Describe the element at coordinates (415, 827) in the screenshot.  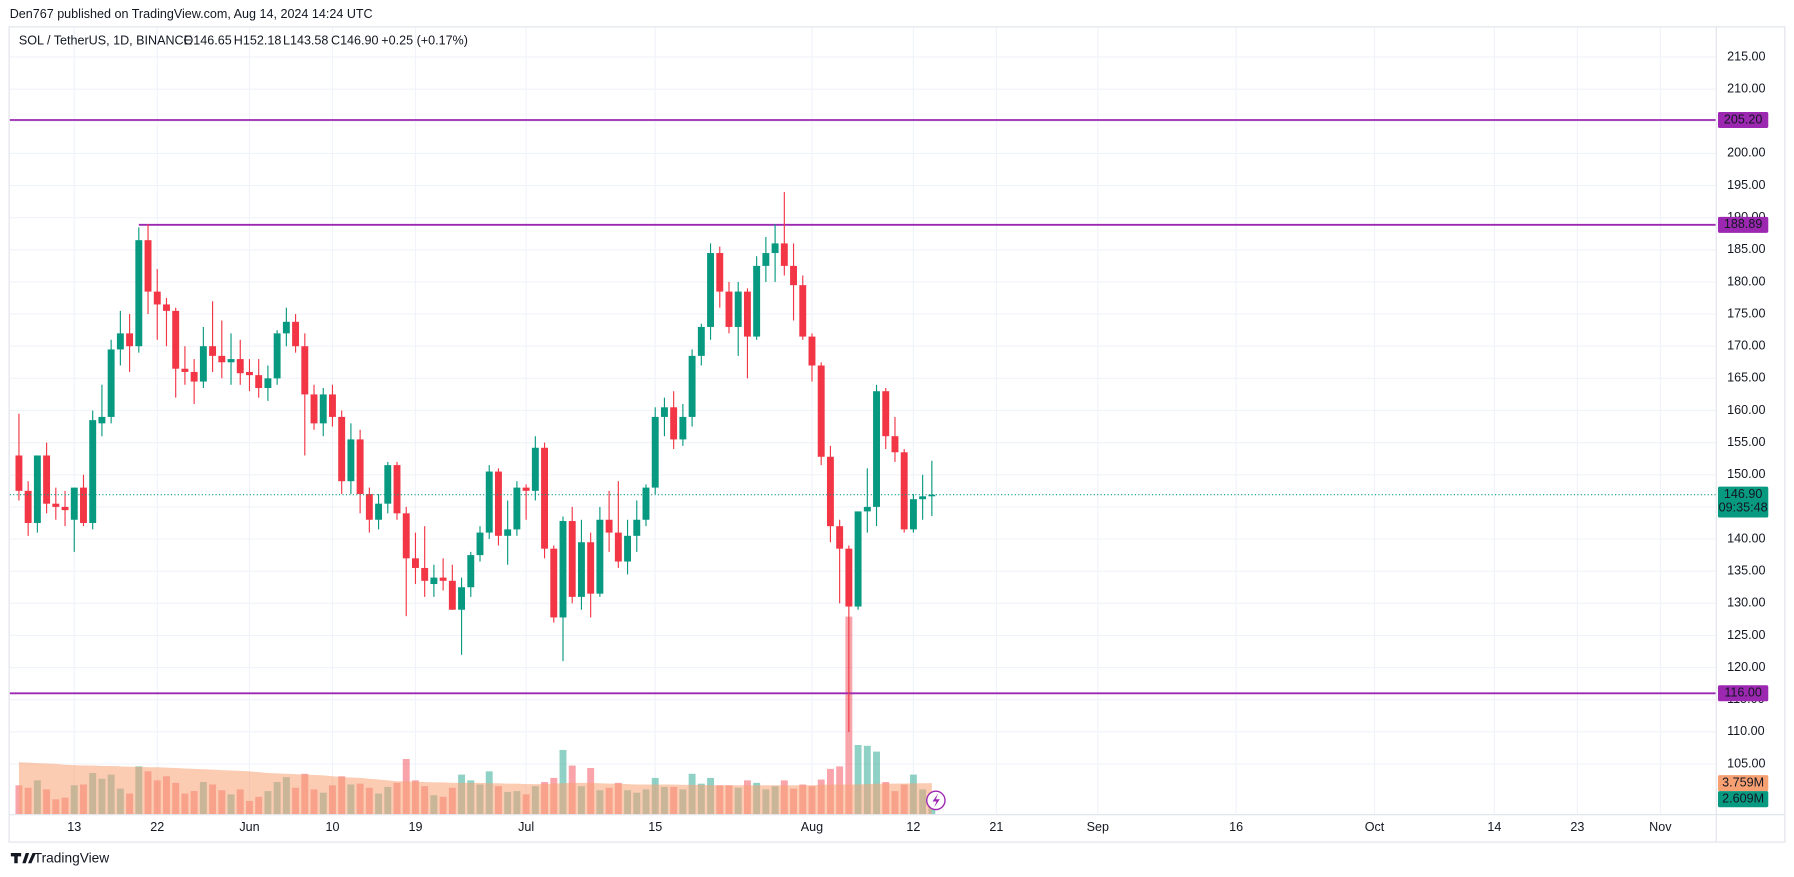
I see `x-tick-label: 19` at that location.